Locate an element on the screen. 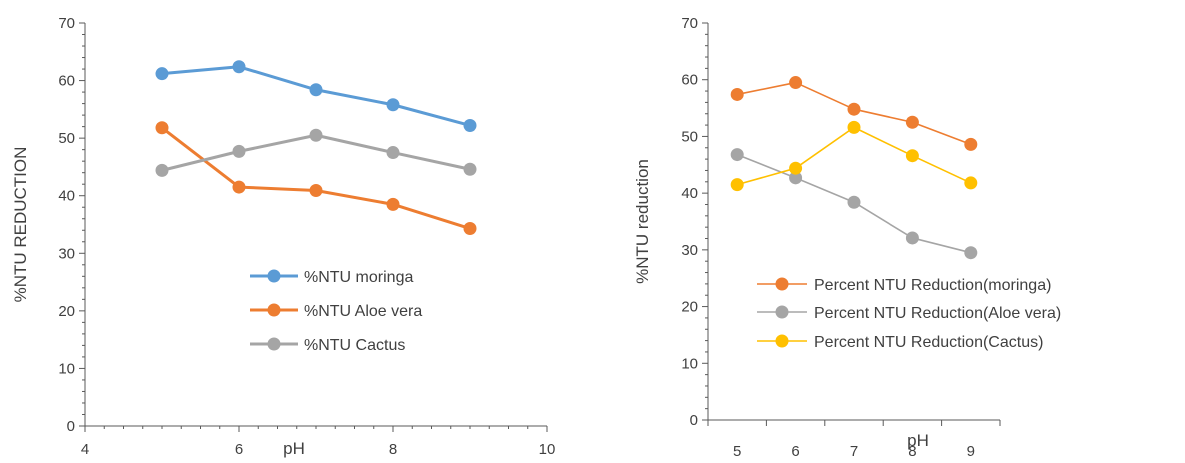 The width and height of the screenshot is (1185, 463). x-tick-label: 7 is located at coordinates (854, 451).